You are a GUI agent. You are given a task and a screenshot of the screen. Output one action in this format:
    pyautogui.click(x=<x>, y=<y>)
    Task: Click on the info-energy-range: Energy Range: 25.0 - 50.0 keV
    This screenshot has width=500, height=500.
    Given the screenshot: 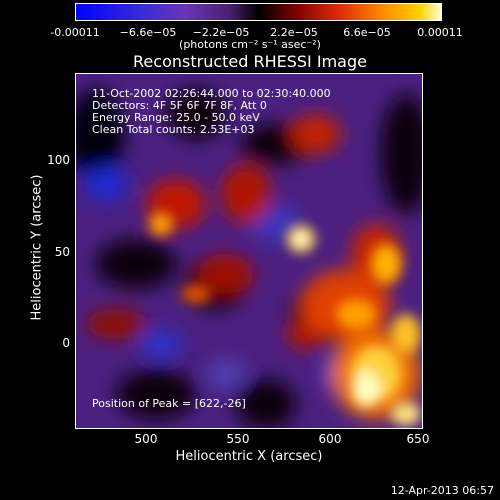 What is the action you would take?
    pyautogui.click(x=176, y=117)
    